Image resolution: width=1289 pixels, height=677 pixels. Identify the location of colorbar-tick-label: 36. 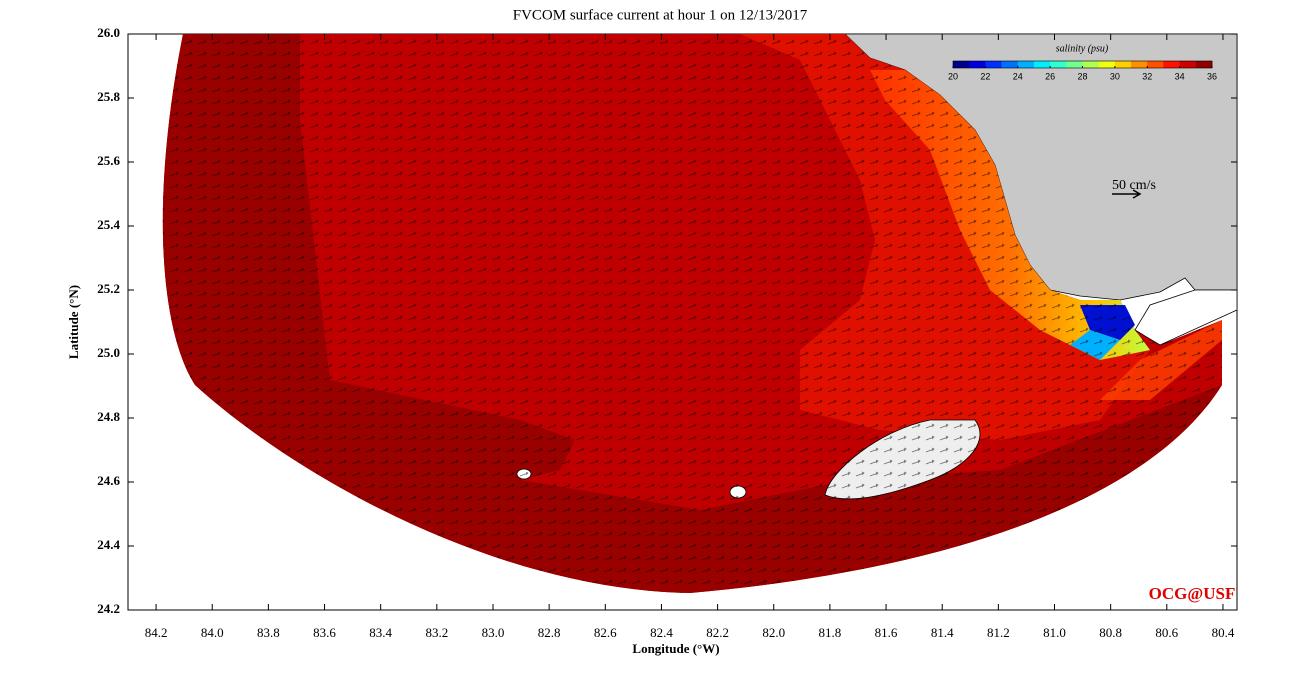
(1212, 76).